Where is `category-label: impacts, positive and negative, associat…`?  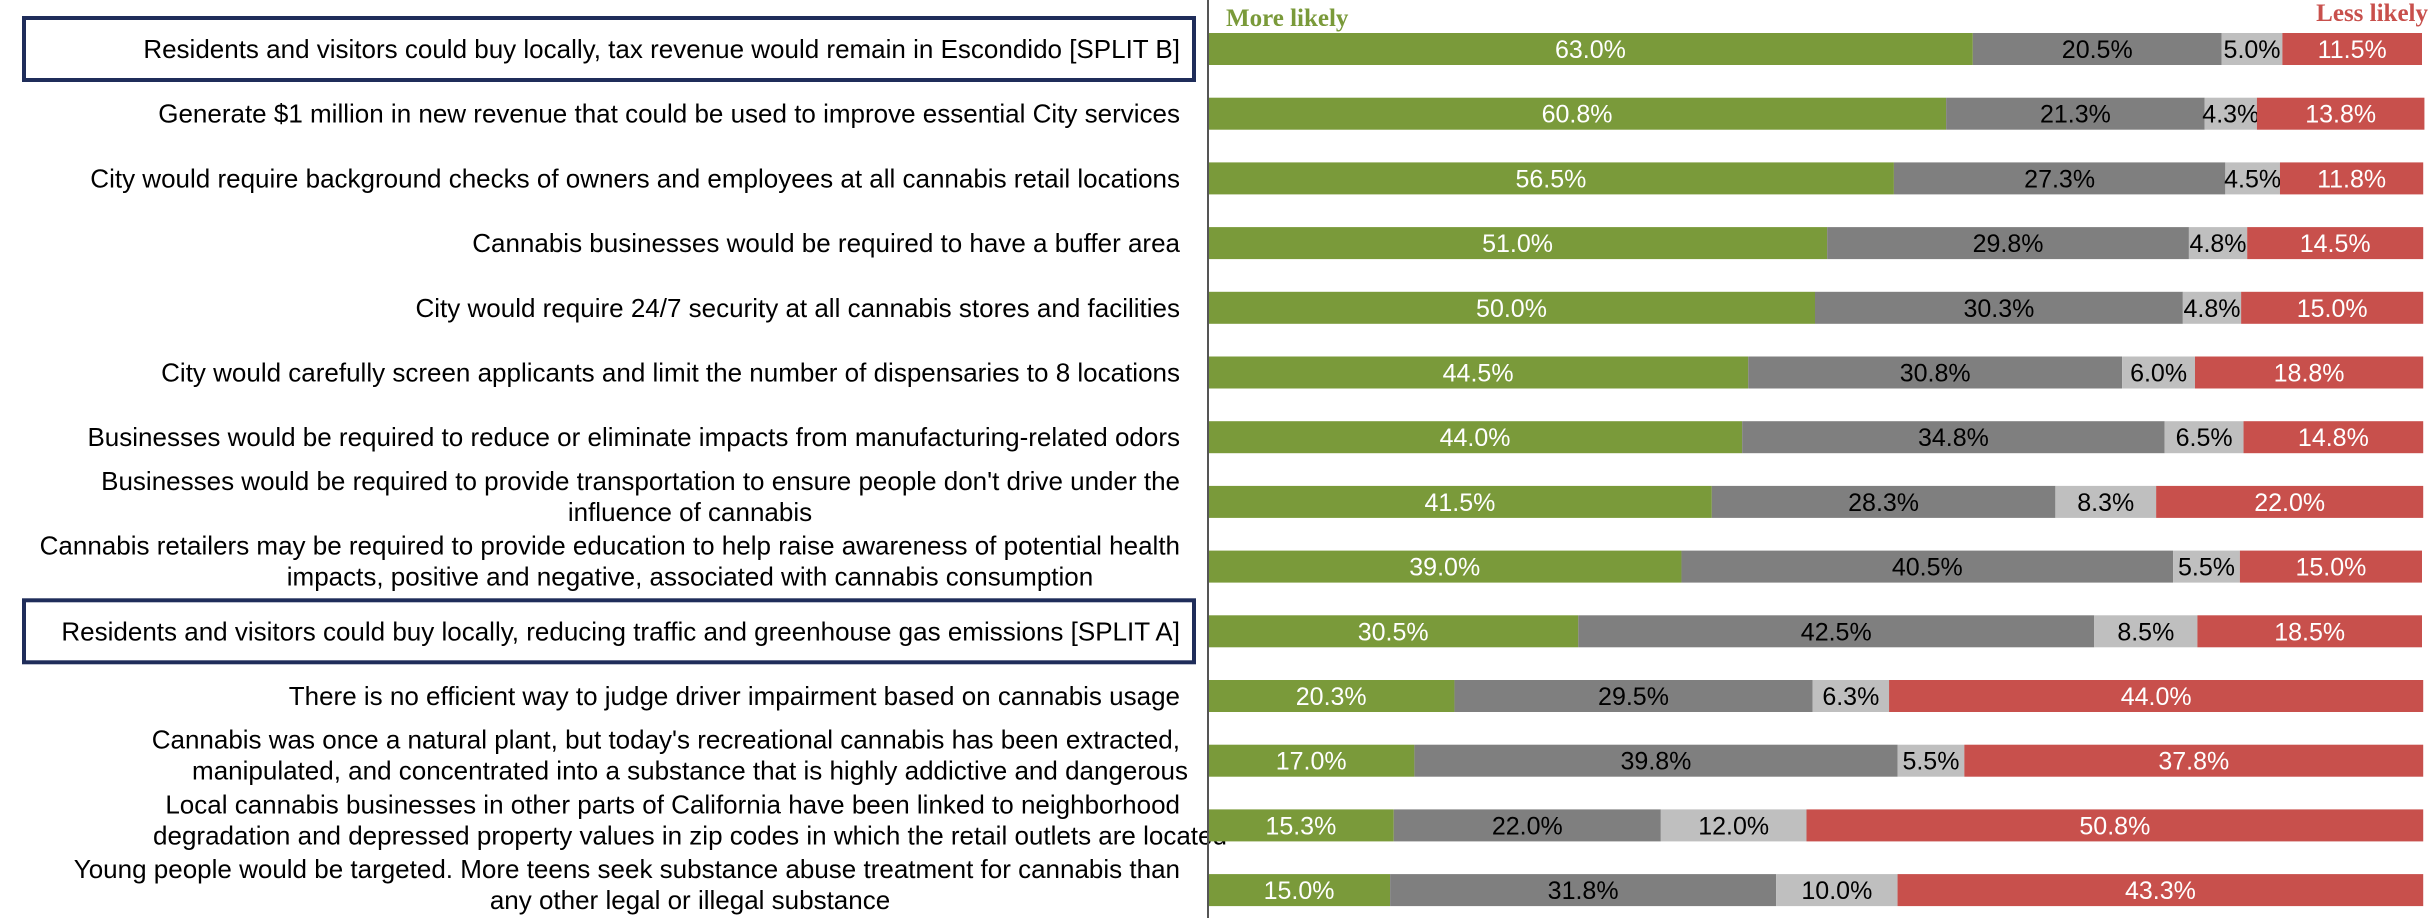
category-label: impacts, positive and negative, associat… is located at coordinates (690, 577).